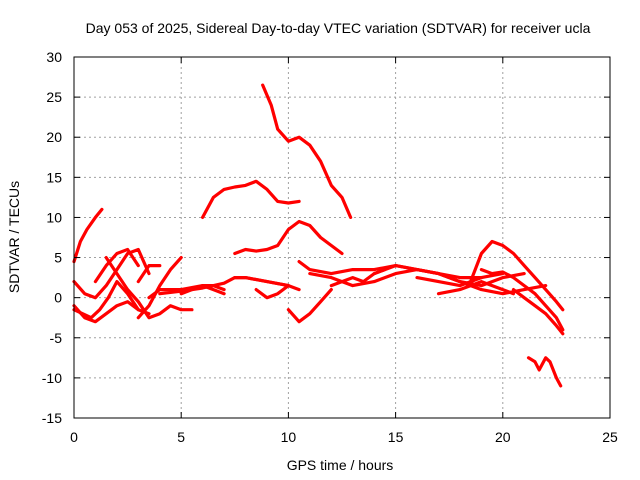 This screenshot has width=640, height=480. What do you see at coordinates (503, 437) in the screenshot?
I see `x-tick-label: 20` at bounding box center [503, 437].